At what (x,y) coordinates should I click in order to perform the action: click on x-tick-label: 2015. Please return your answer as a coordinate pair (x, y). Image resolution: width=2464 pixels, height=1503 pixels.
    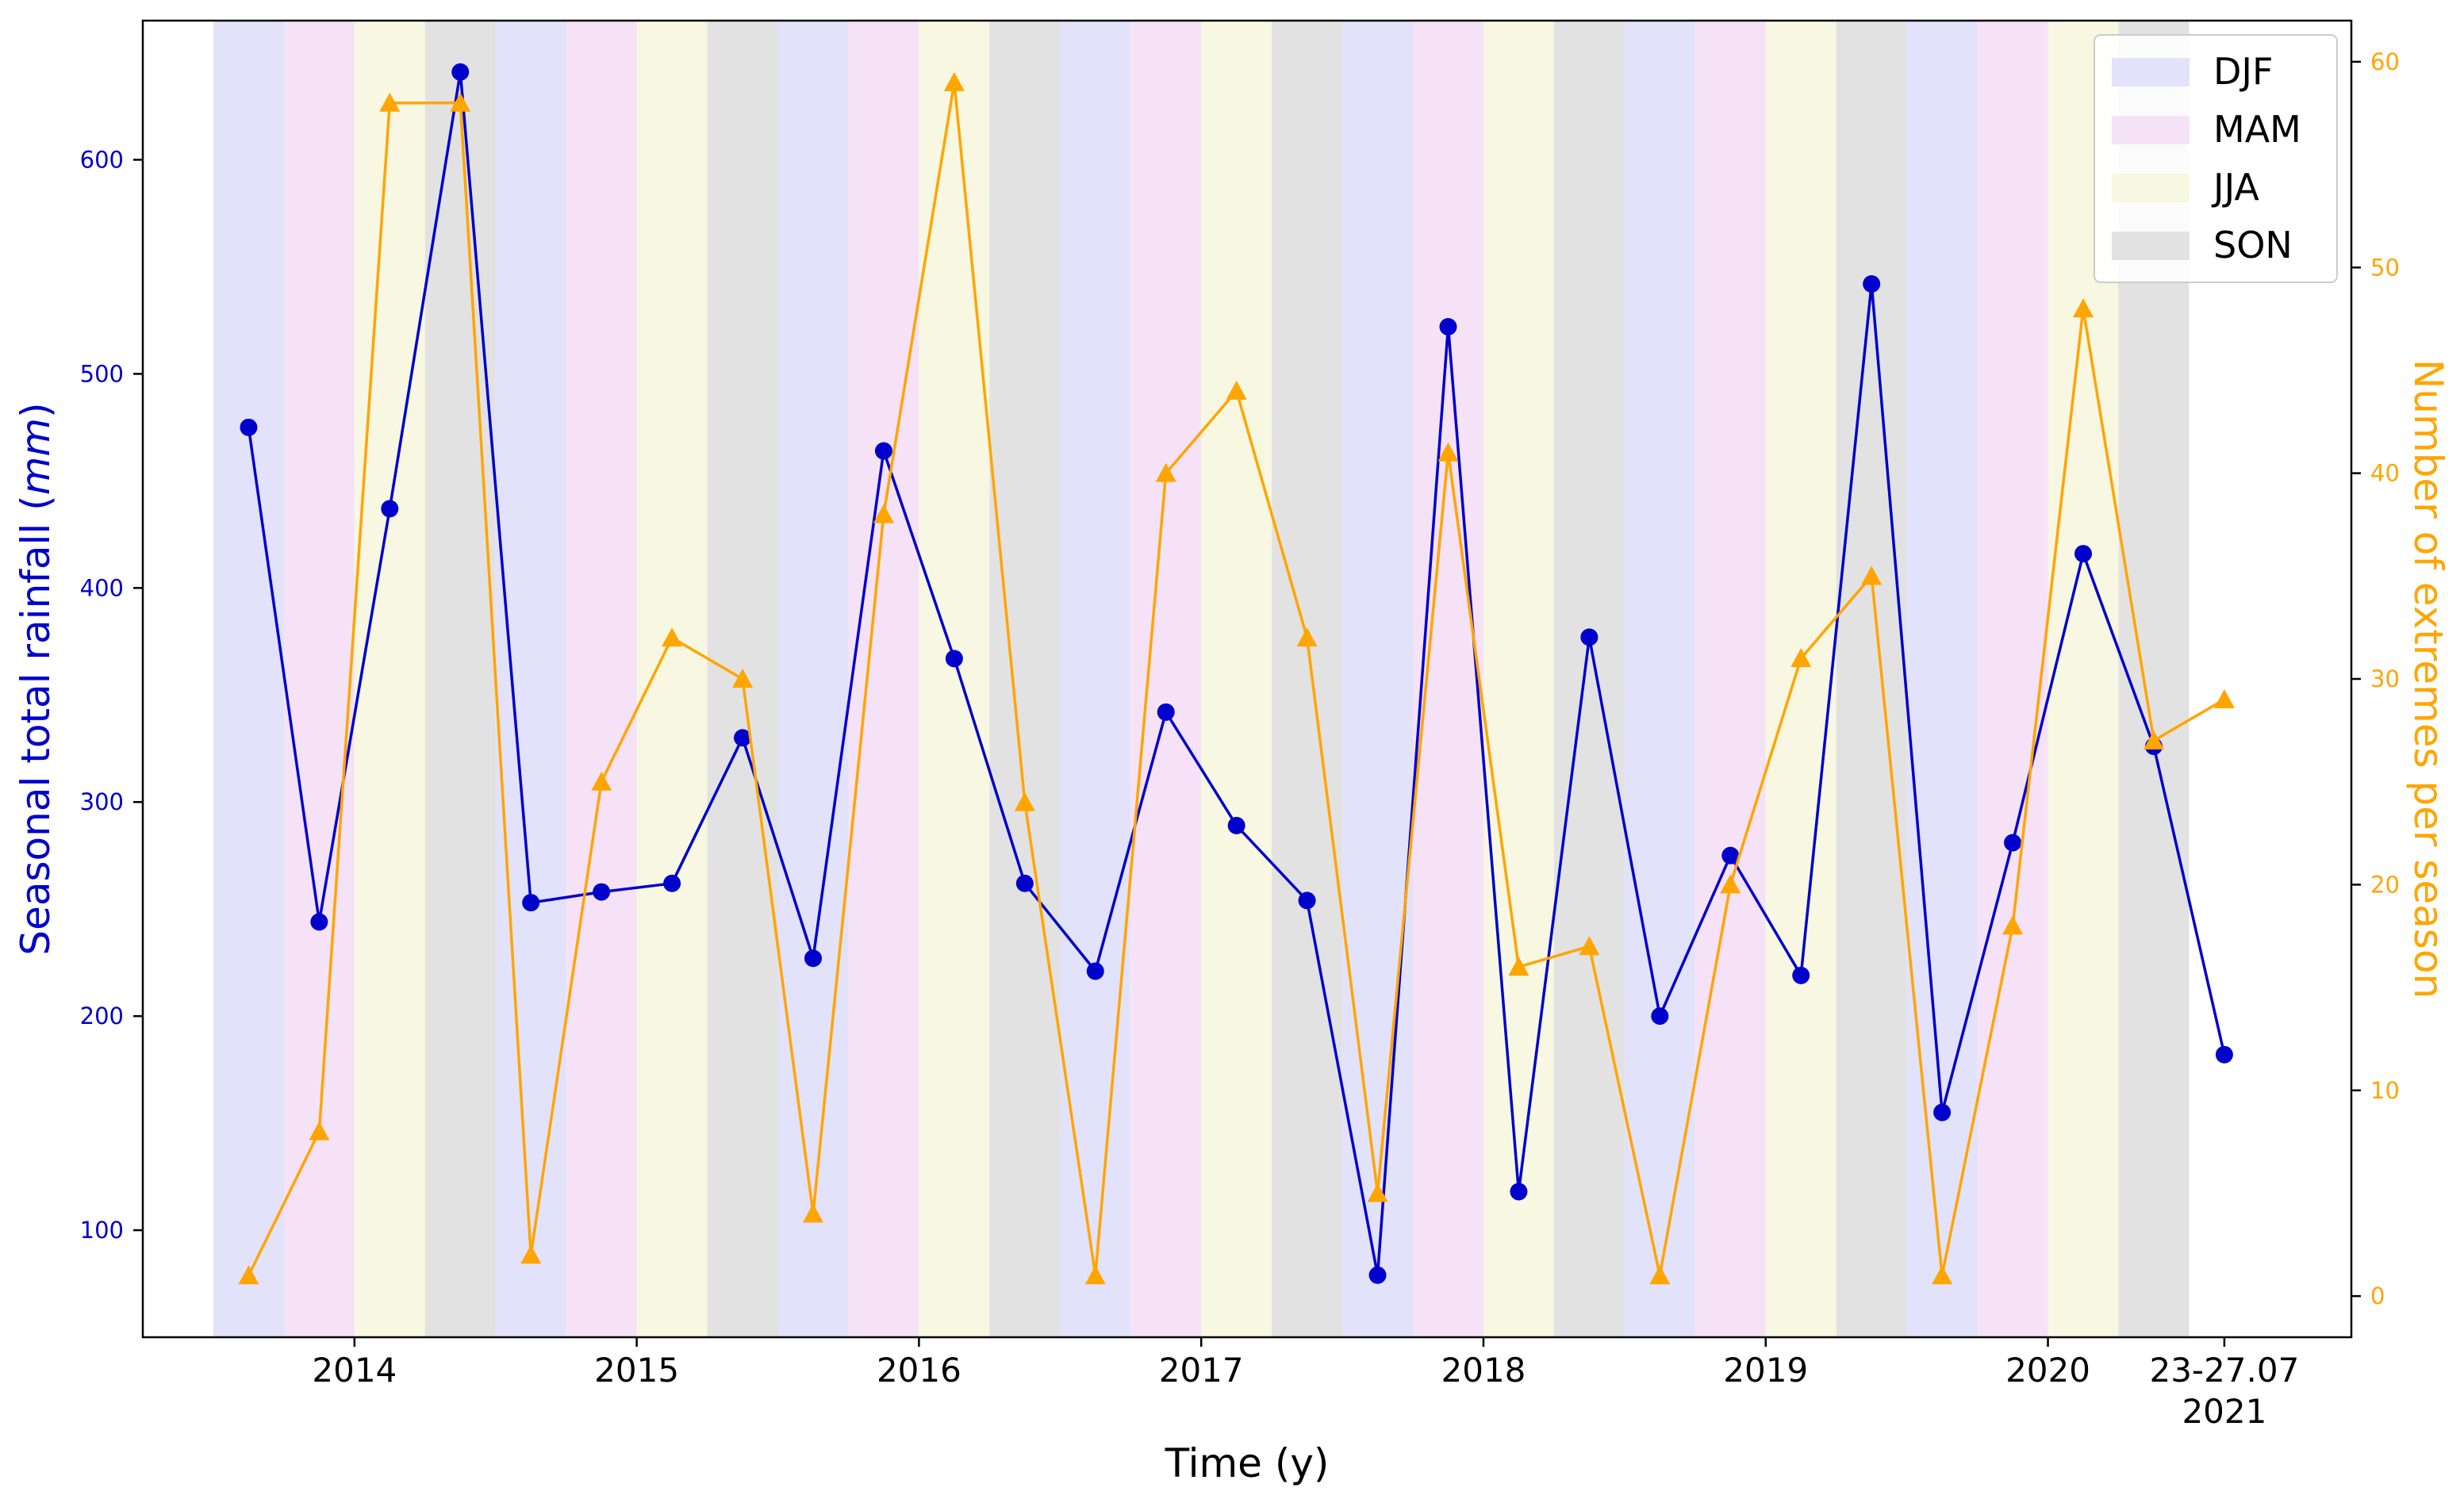
    Looking at the image, I should click on (636, 1370).